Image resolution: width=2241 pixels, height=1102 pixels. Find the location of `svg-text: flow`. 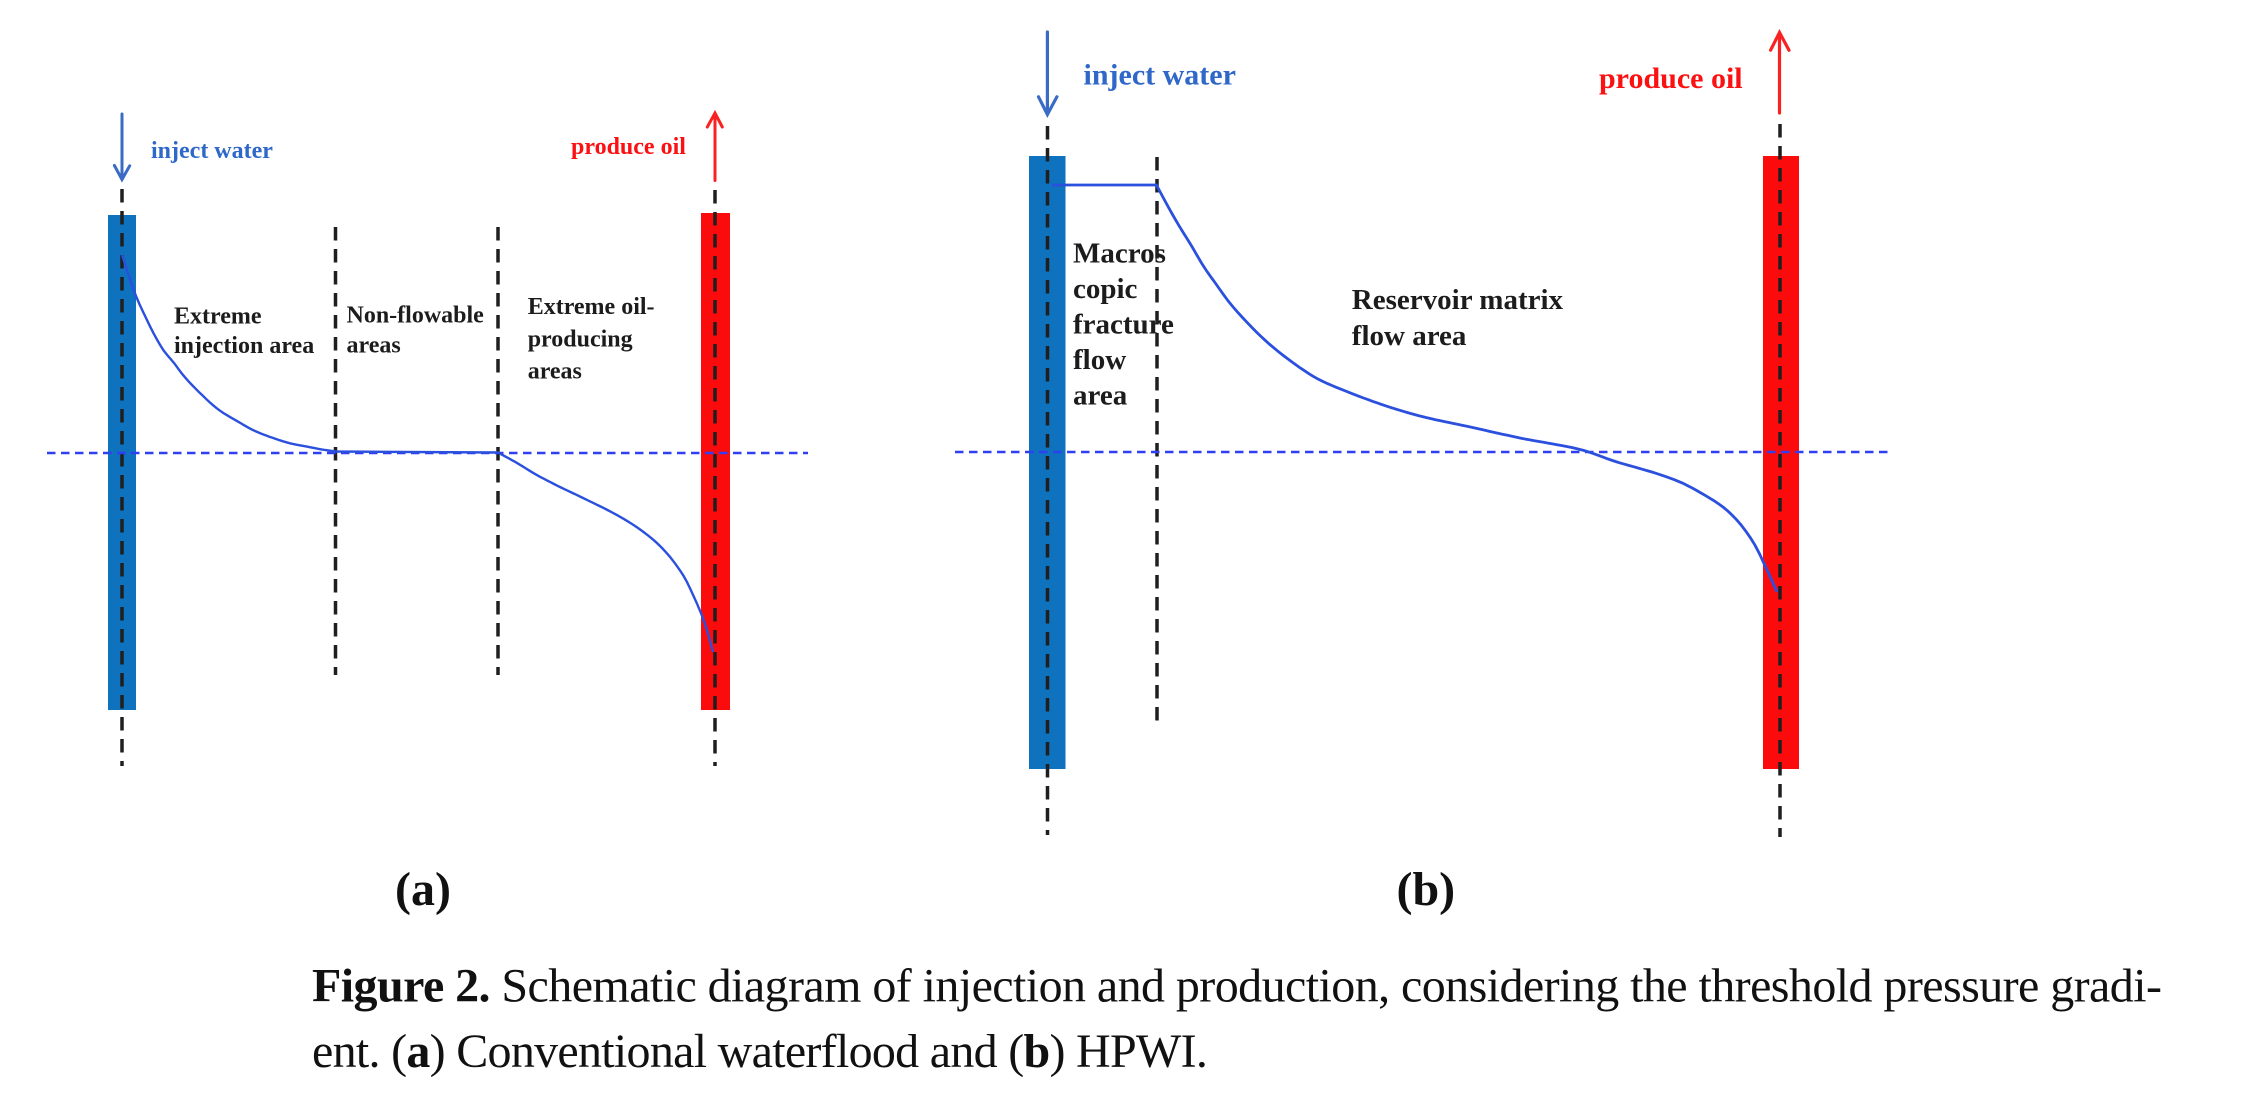

svg-text: flow is located at coordinates (1099, 360).